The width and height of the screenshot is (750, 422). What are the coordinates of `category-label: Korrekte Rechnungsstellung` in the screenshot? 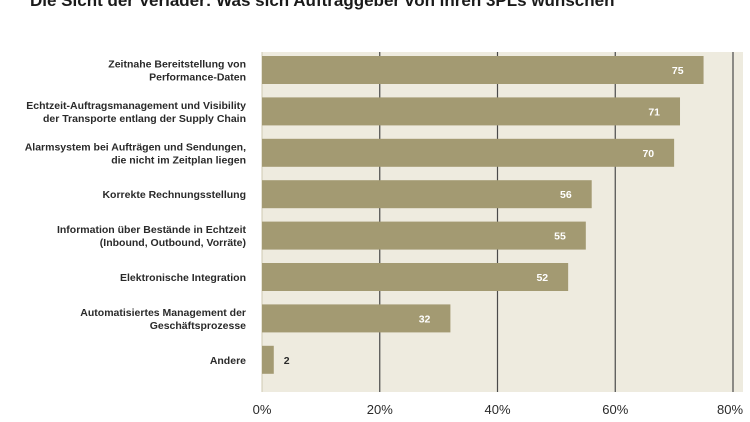 It's located at (174, 195).